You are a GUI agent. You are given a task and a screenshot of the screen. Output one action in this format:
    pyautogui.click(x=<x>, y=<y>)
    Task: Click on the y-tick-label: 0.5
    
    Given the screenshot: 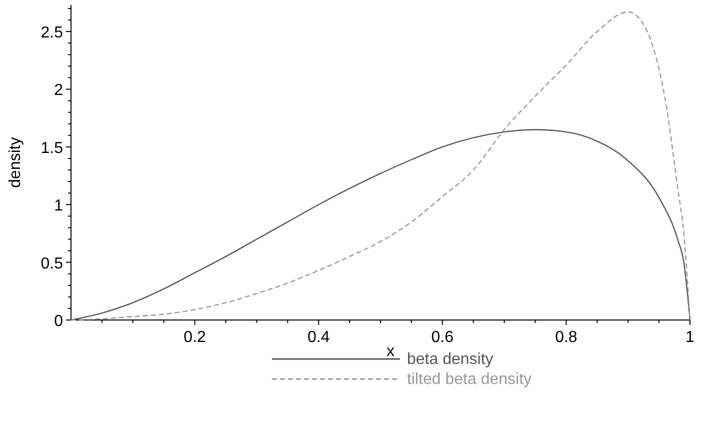 What is the action you would take?
    pyautogui.click(x=52, y=263)
    